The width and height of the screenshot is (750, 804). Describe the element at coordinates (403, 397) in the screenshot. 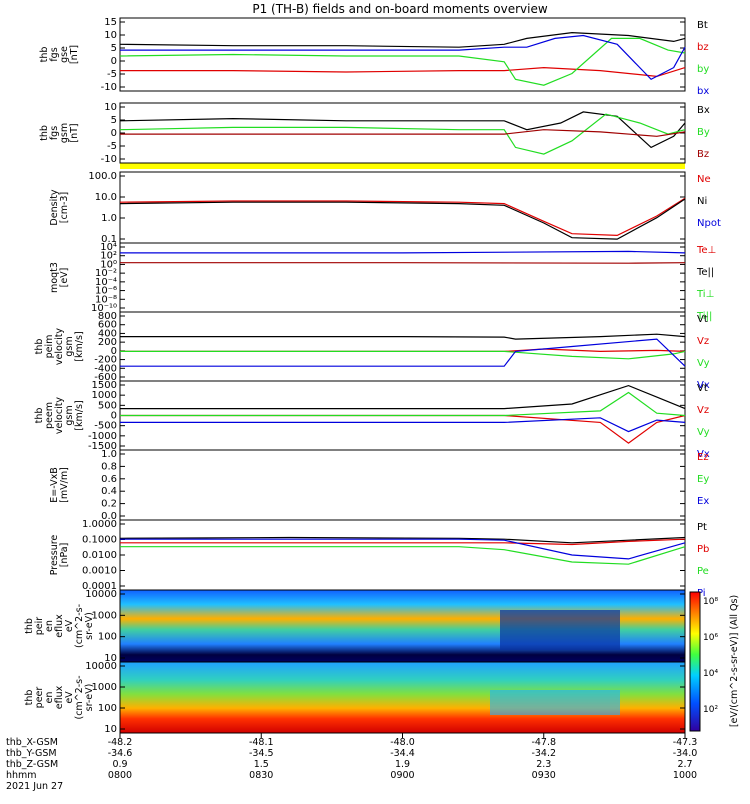

I see `series-peem-velocity-Vt` at that location.